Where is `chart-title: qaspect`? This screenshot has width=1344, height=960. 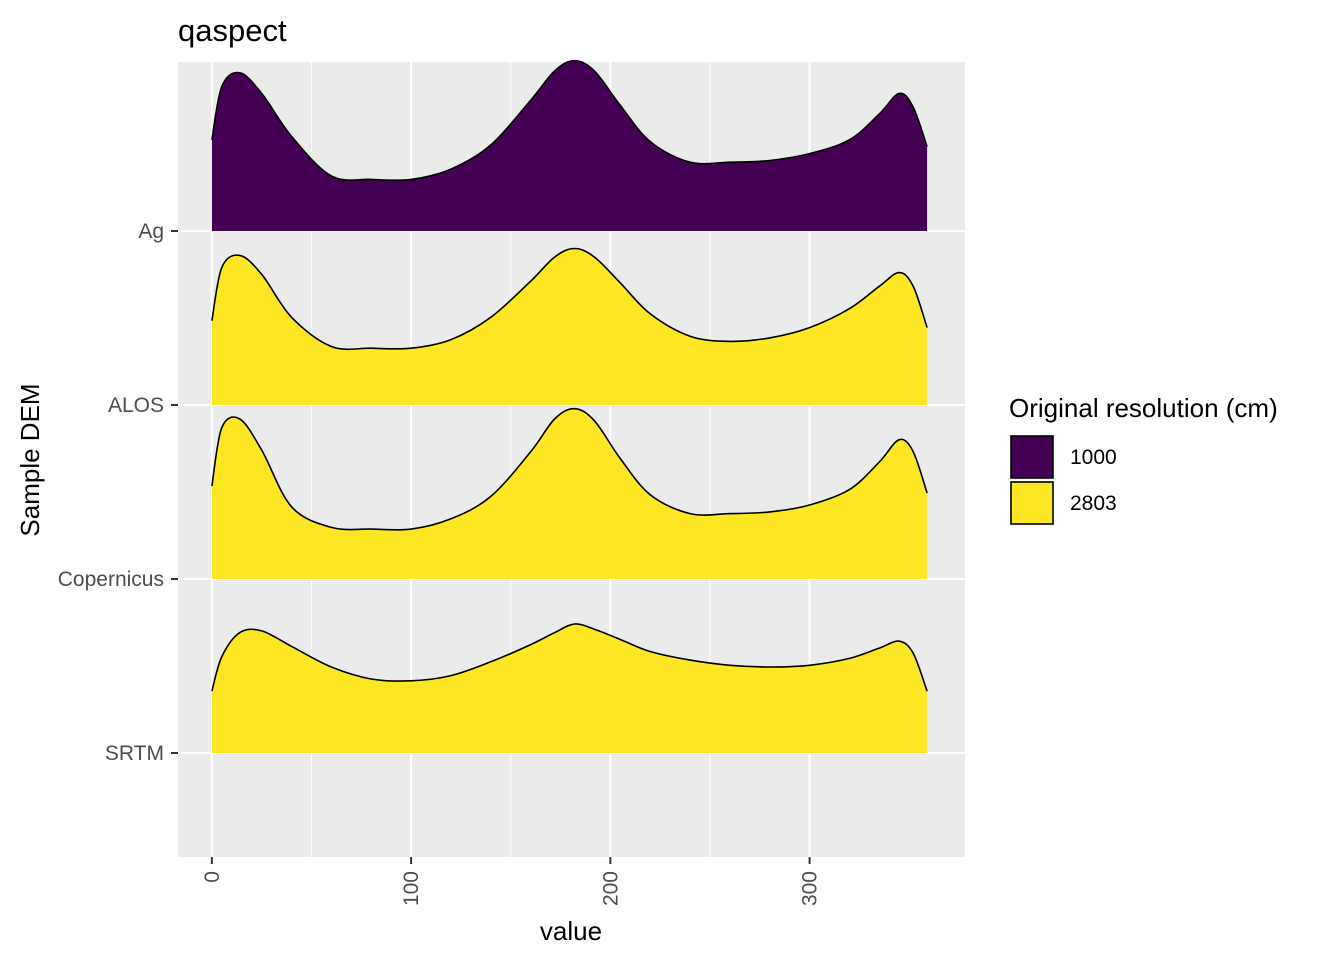
chart-title: qaspect is located at coordinates (232, 30).